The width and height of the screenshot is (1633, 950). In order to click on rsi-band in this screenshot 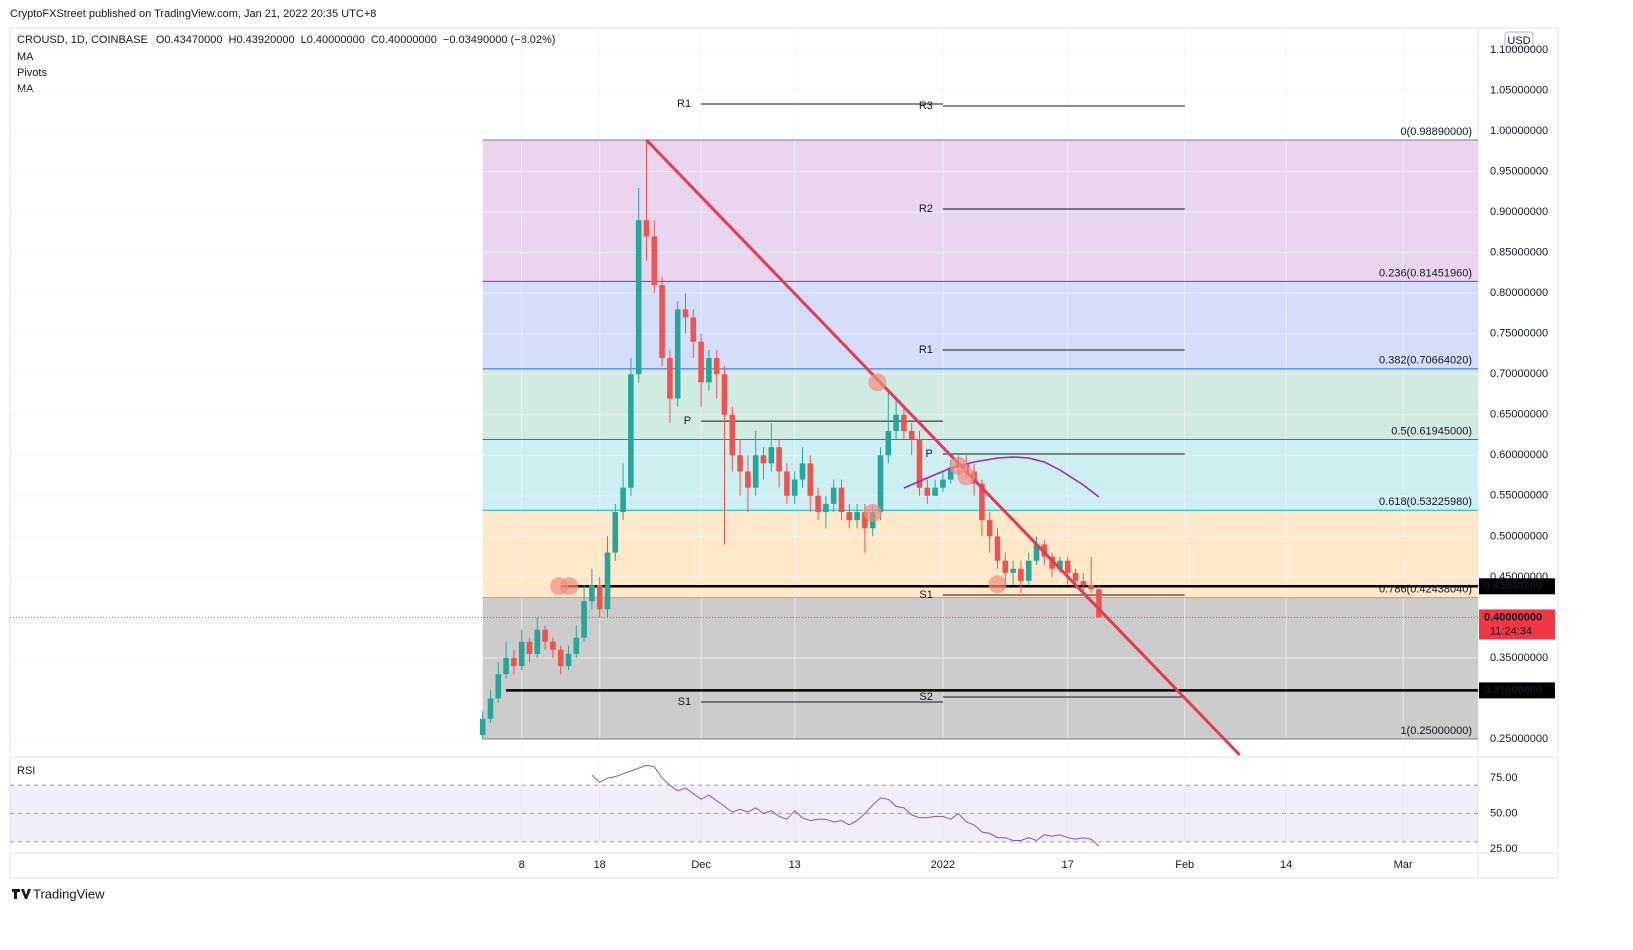, I will do `click(744, 813)`.